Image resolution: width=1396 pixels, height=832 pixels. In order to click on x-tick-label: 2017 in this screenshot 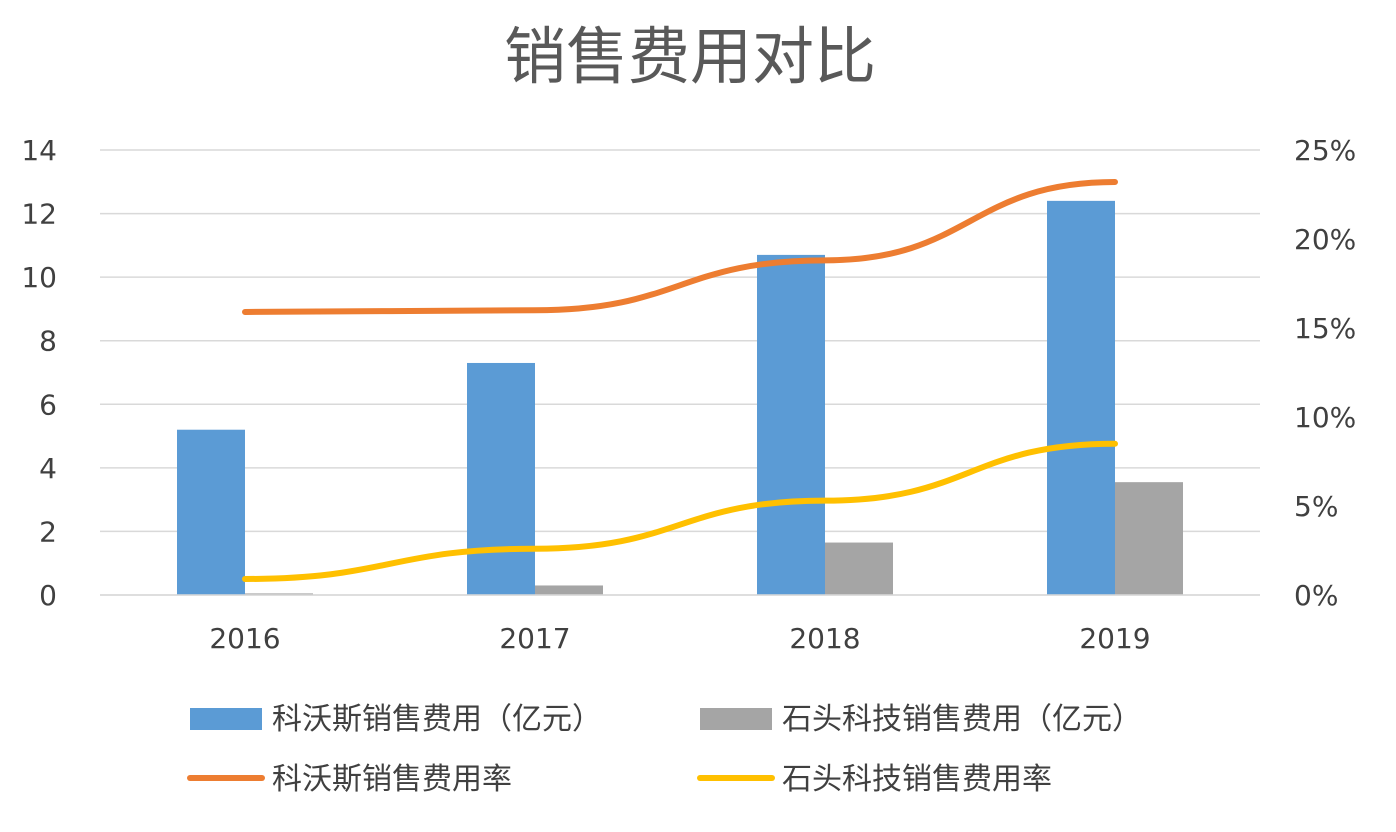, I will do `click(534, 638)`.